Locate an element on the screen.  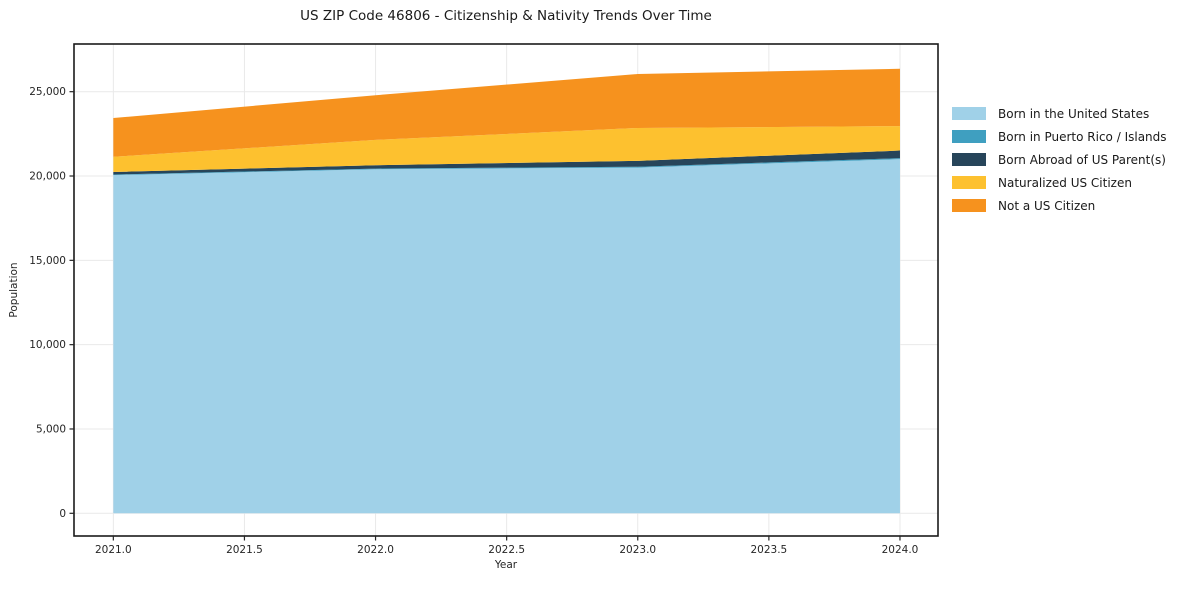
y-tick-label: 0 is located at coordinates (62, 514).